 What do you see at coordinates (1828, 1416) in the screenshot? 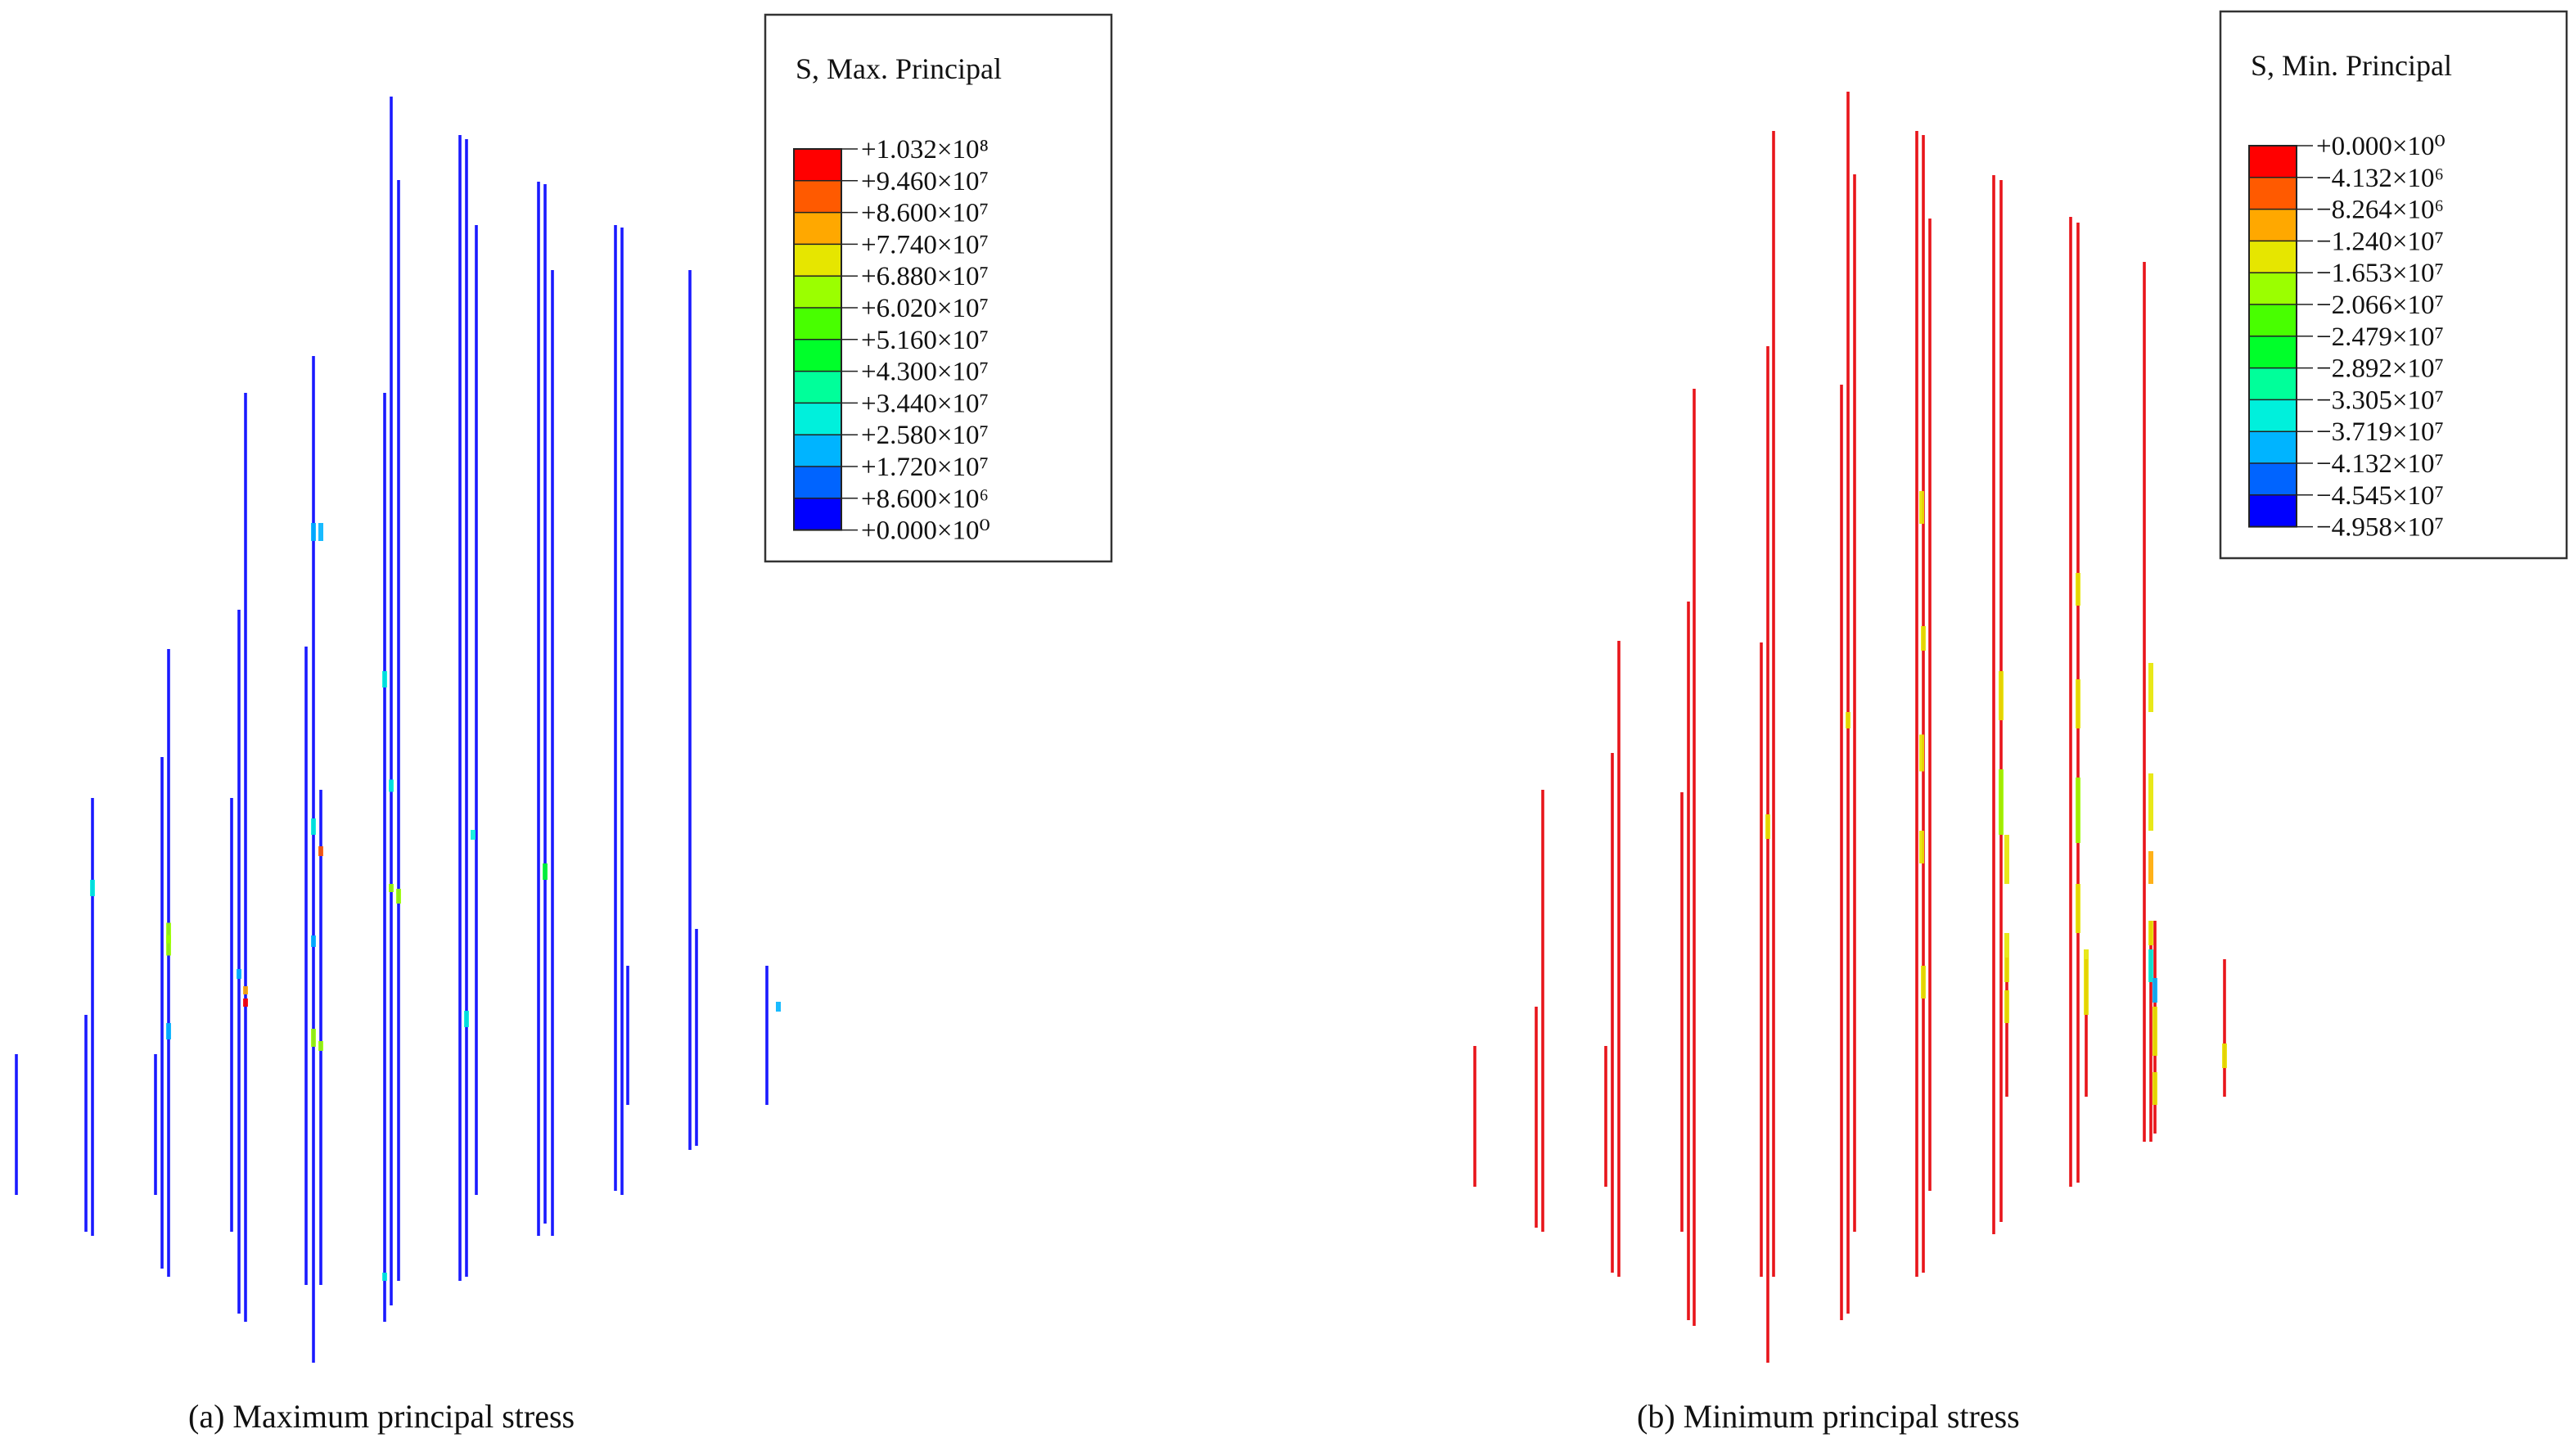
I see `caption-b: (b) Minimum principal stress` at bounding box center [1828, 1416].